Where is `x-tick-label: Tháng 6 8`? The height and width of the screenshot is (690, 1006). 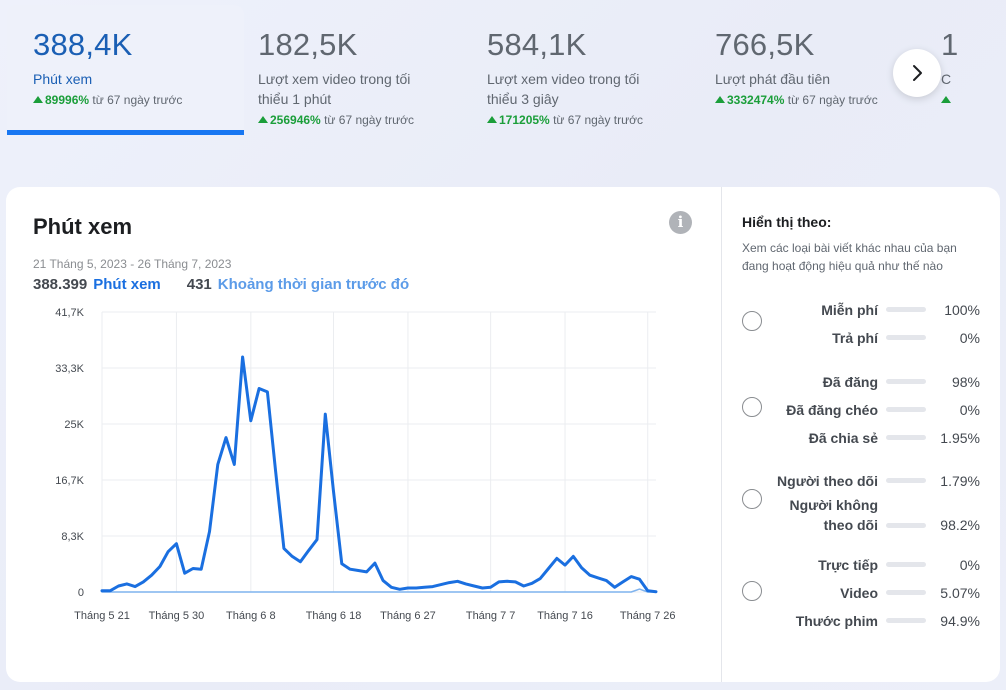 x-tick-label: Tháng 6 8 is located at coordinates (251, 616).